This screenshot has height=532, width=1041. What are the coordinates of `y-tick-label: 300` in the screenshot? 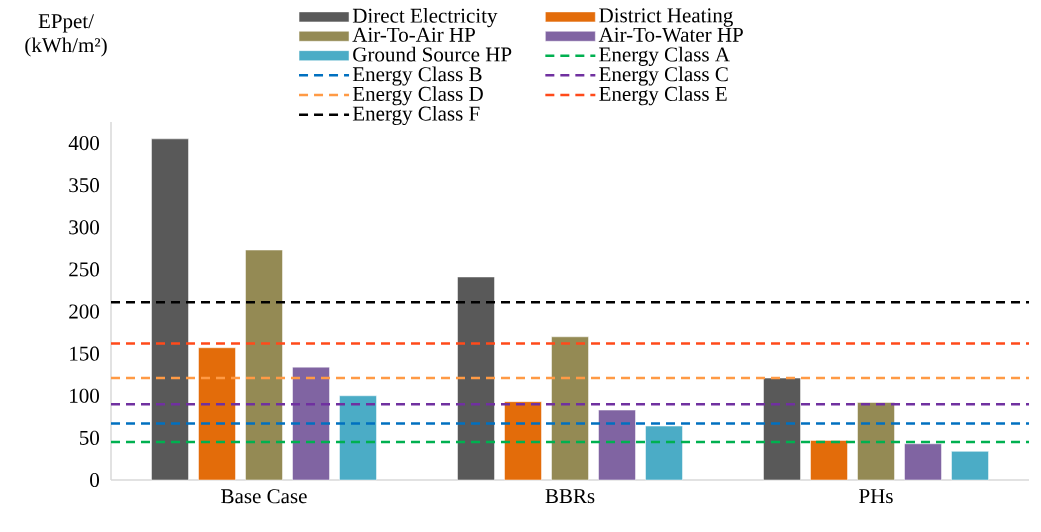 It's located at (84, 227).